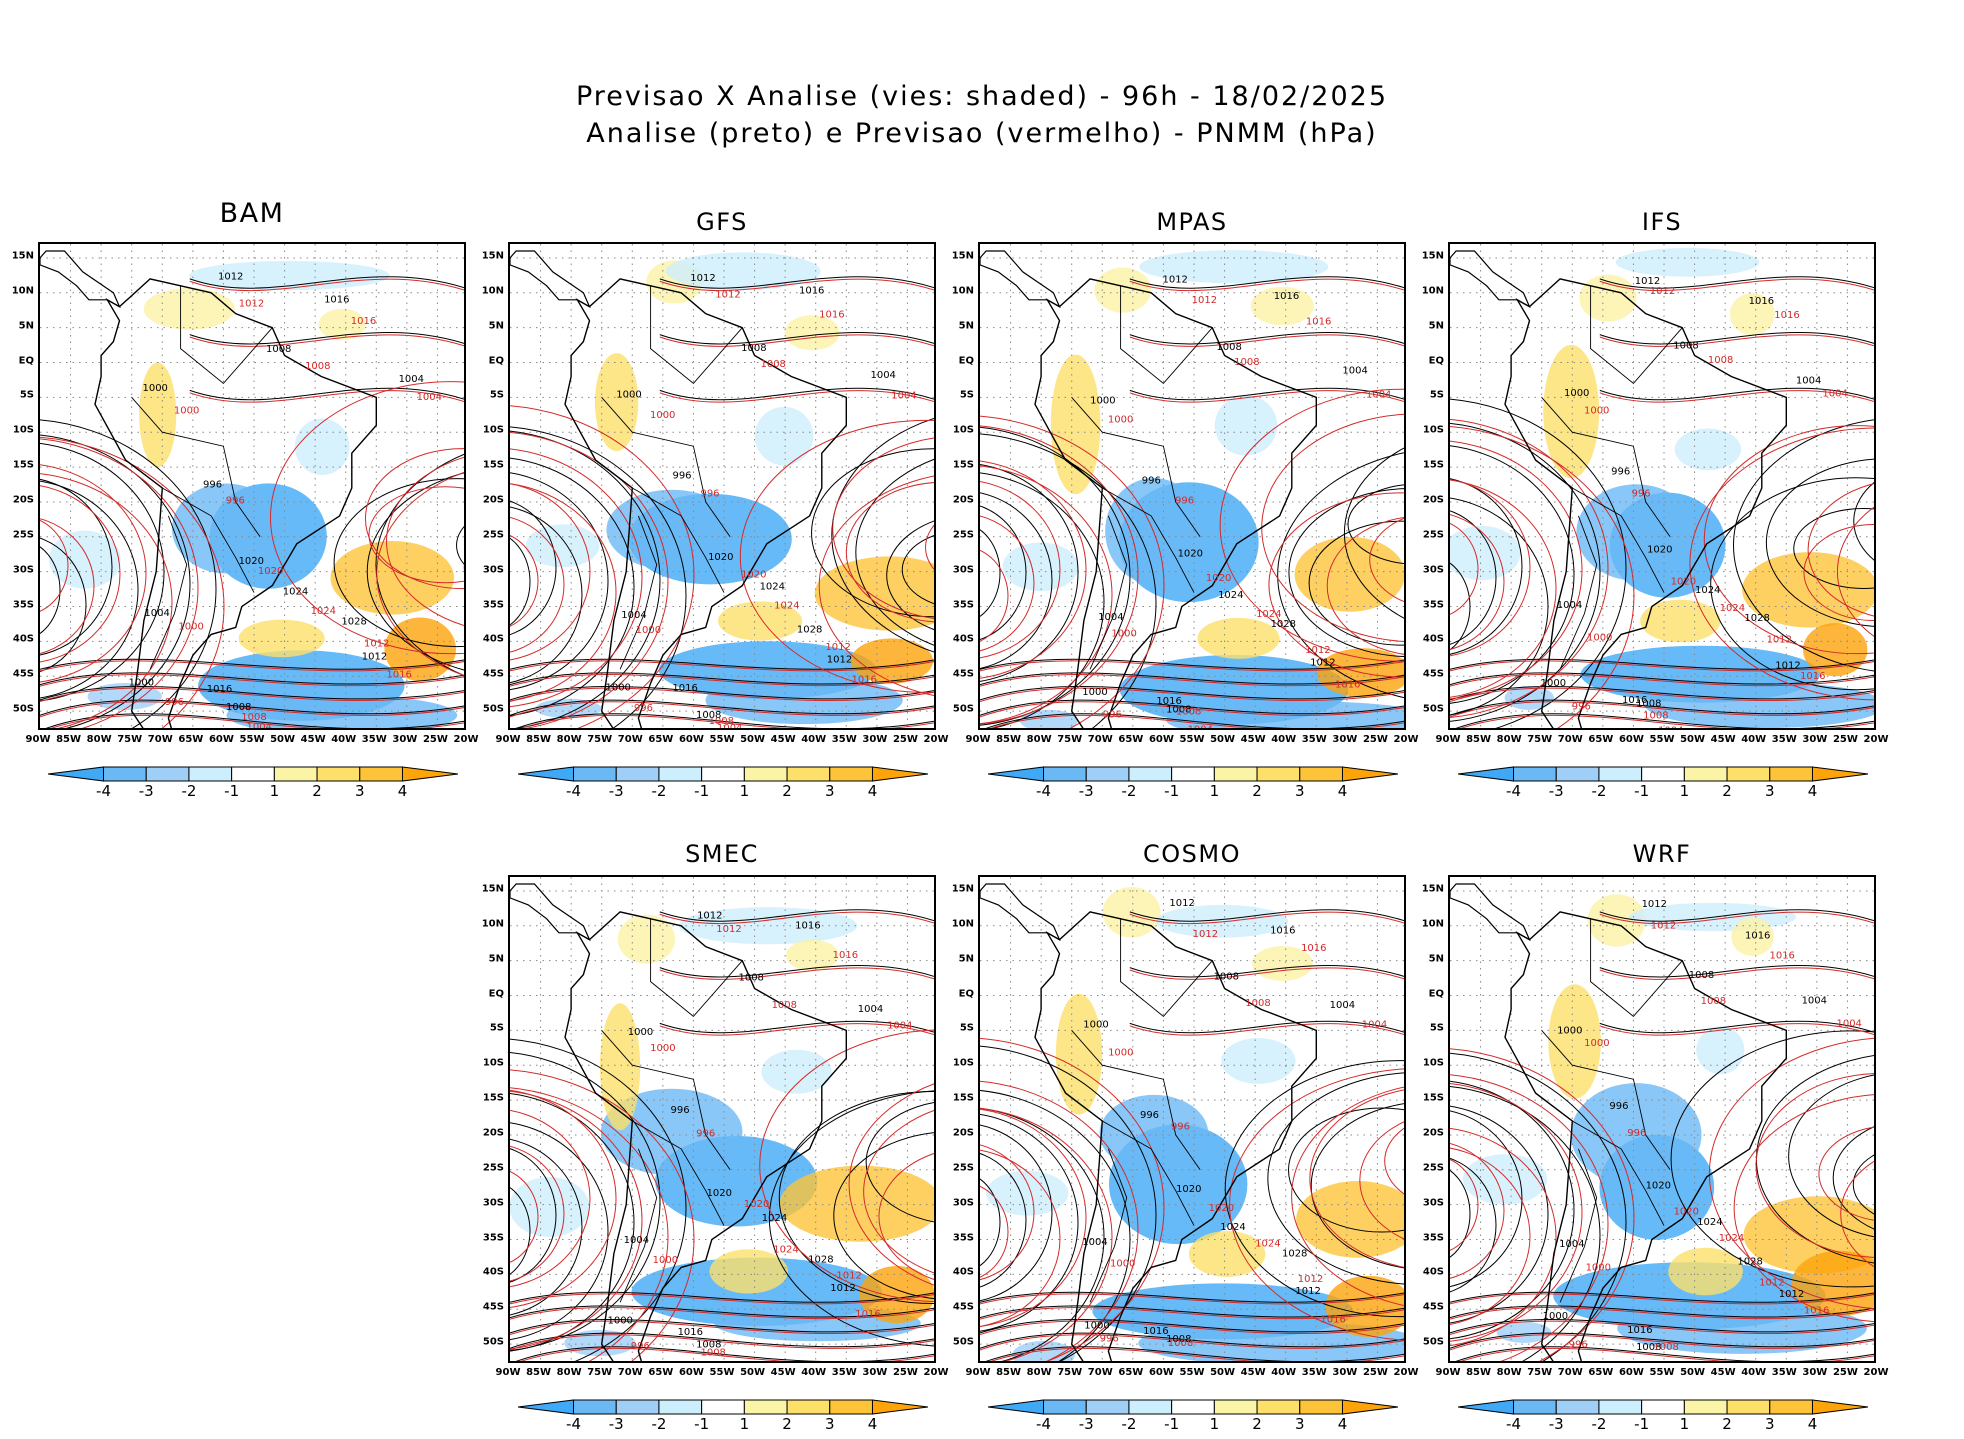 This screenshot has height=1439, width=1964. I want to click on latitude-label: 15N, so click(962, 889).